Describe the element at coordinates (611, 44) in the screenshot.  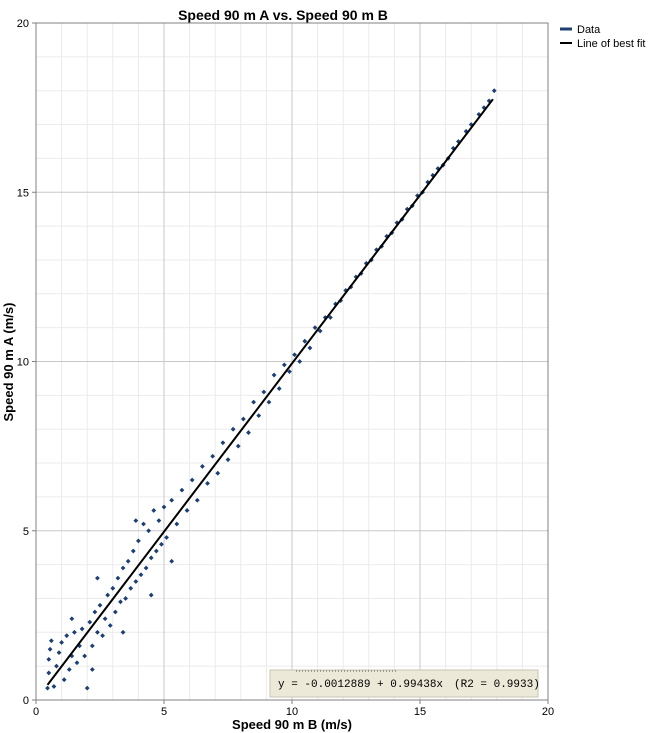
I see `legend-fit-label: Line of best fit` at that location.